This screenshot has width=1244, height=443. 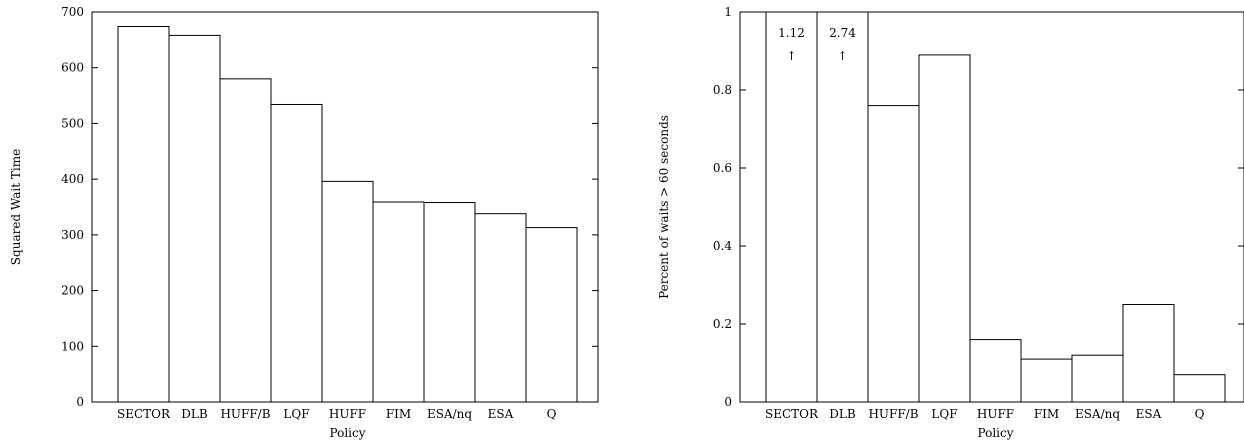 I want to click on y-tick-label: 200, so click(x=72, y=291).